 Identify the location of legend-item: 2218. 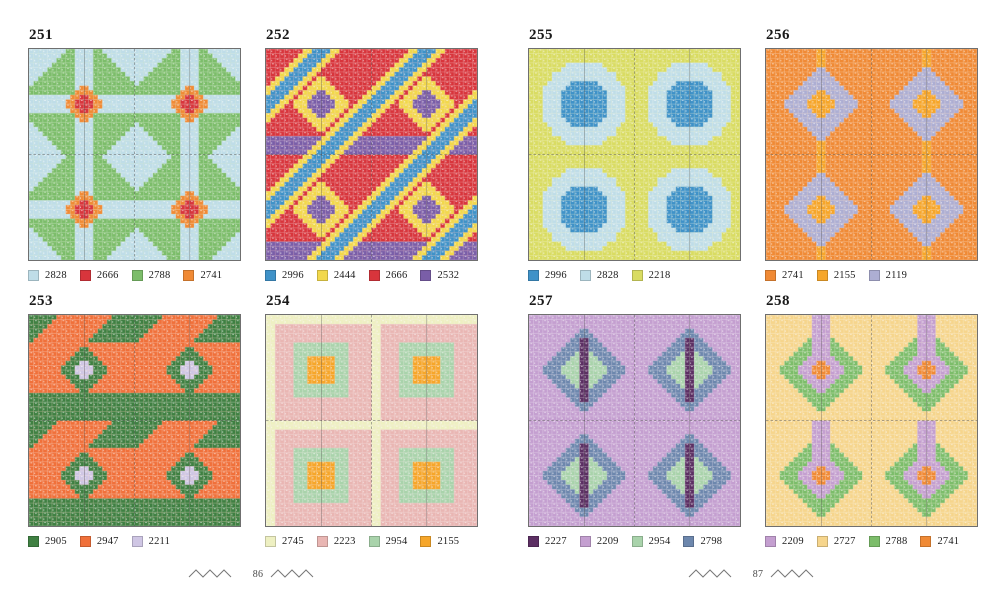
(651, 275).